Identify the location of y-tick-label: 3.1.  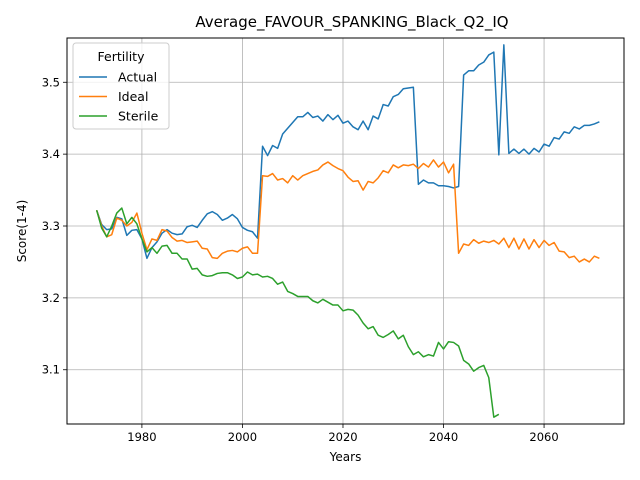
(51, 370).